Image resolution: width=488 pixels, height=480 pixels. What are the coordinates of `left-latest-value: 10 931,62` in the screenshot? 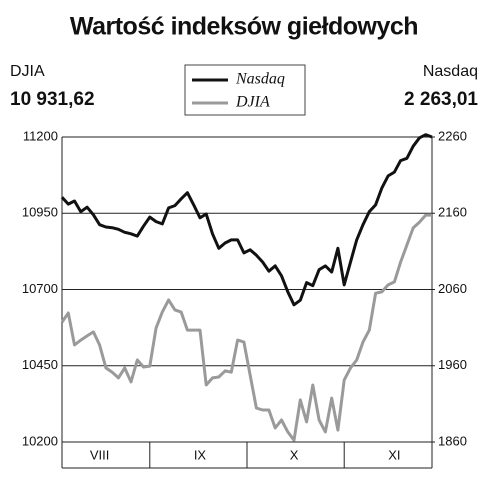 It's located at (52, 99).